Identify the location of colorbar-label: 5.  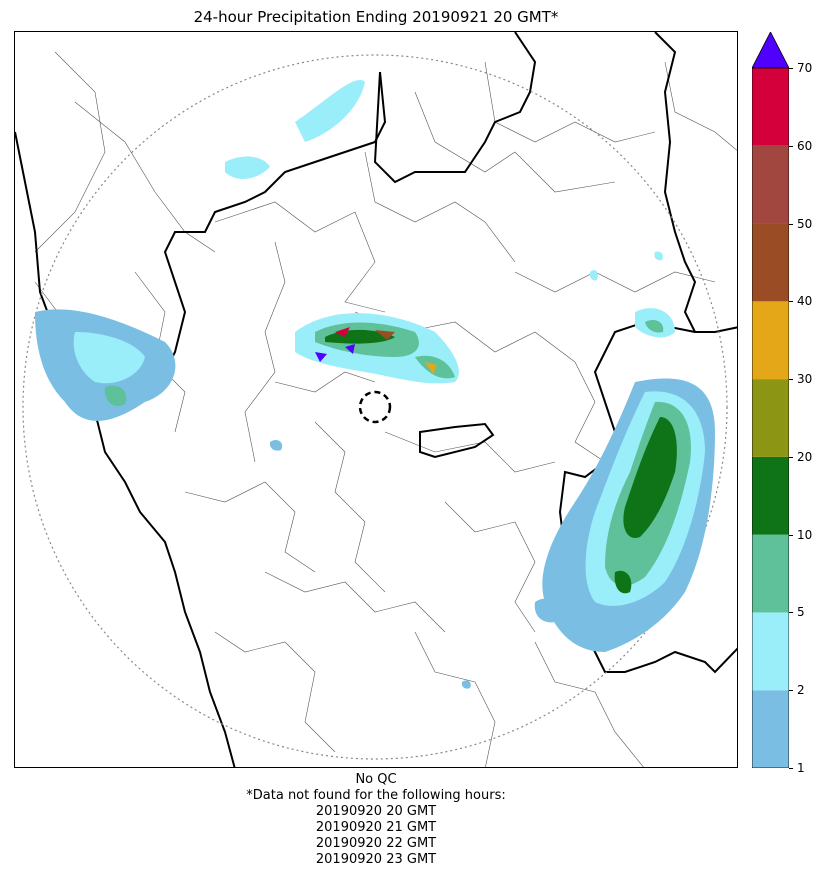
(801, 612).